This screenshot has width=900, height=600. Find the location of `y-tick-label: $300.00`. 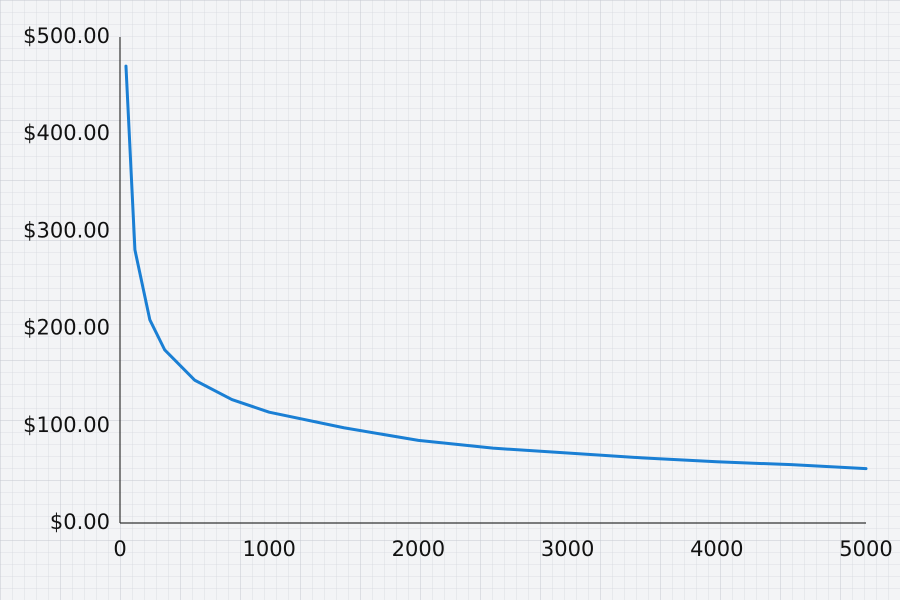

y-tick-label: $300.00 is located at coordinates (66, 230).